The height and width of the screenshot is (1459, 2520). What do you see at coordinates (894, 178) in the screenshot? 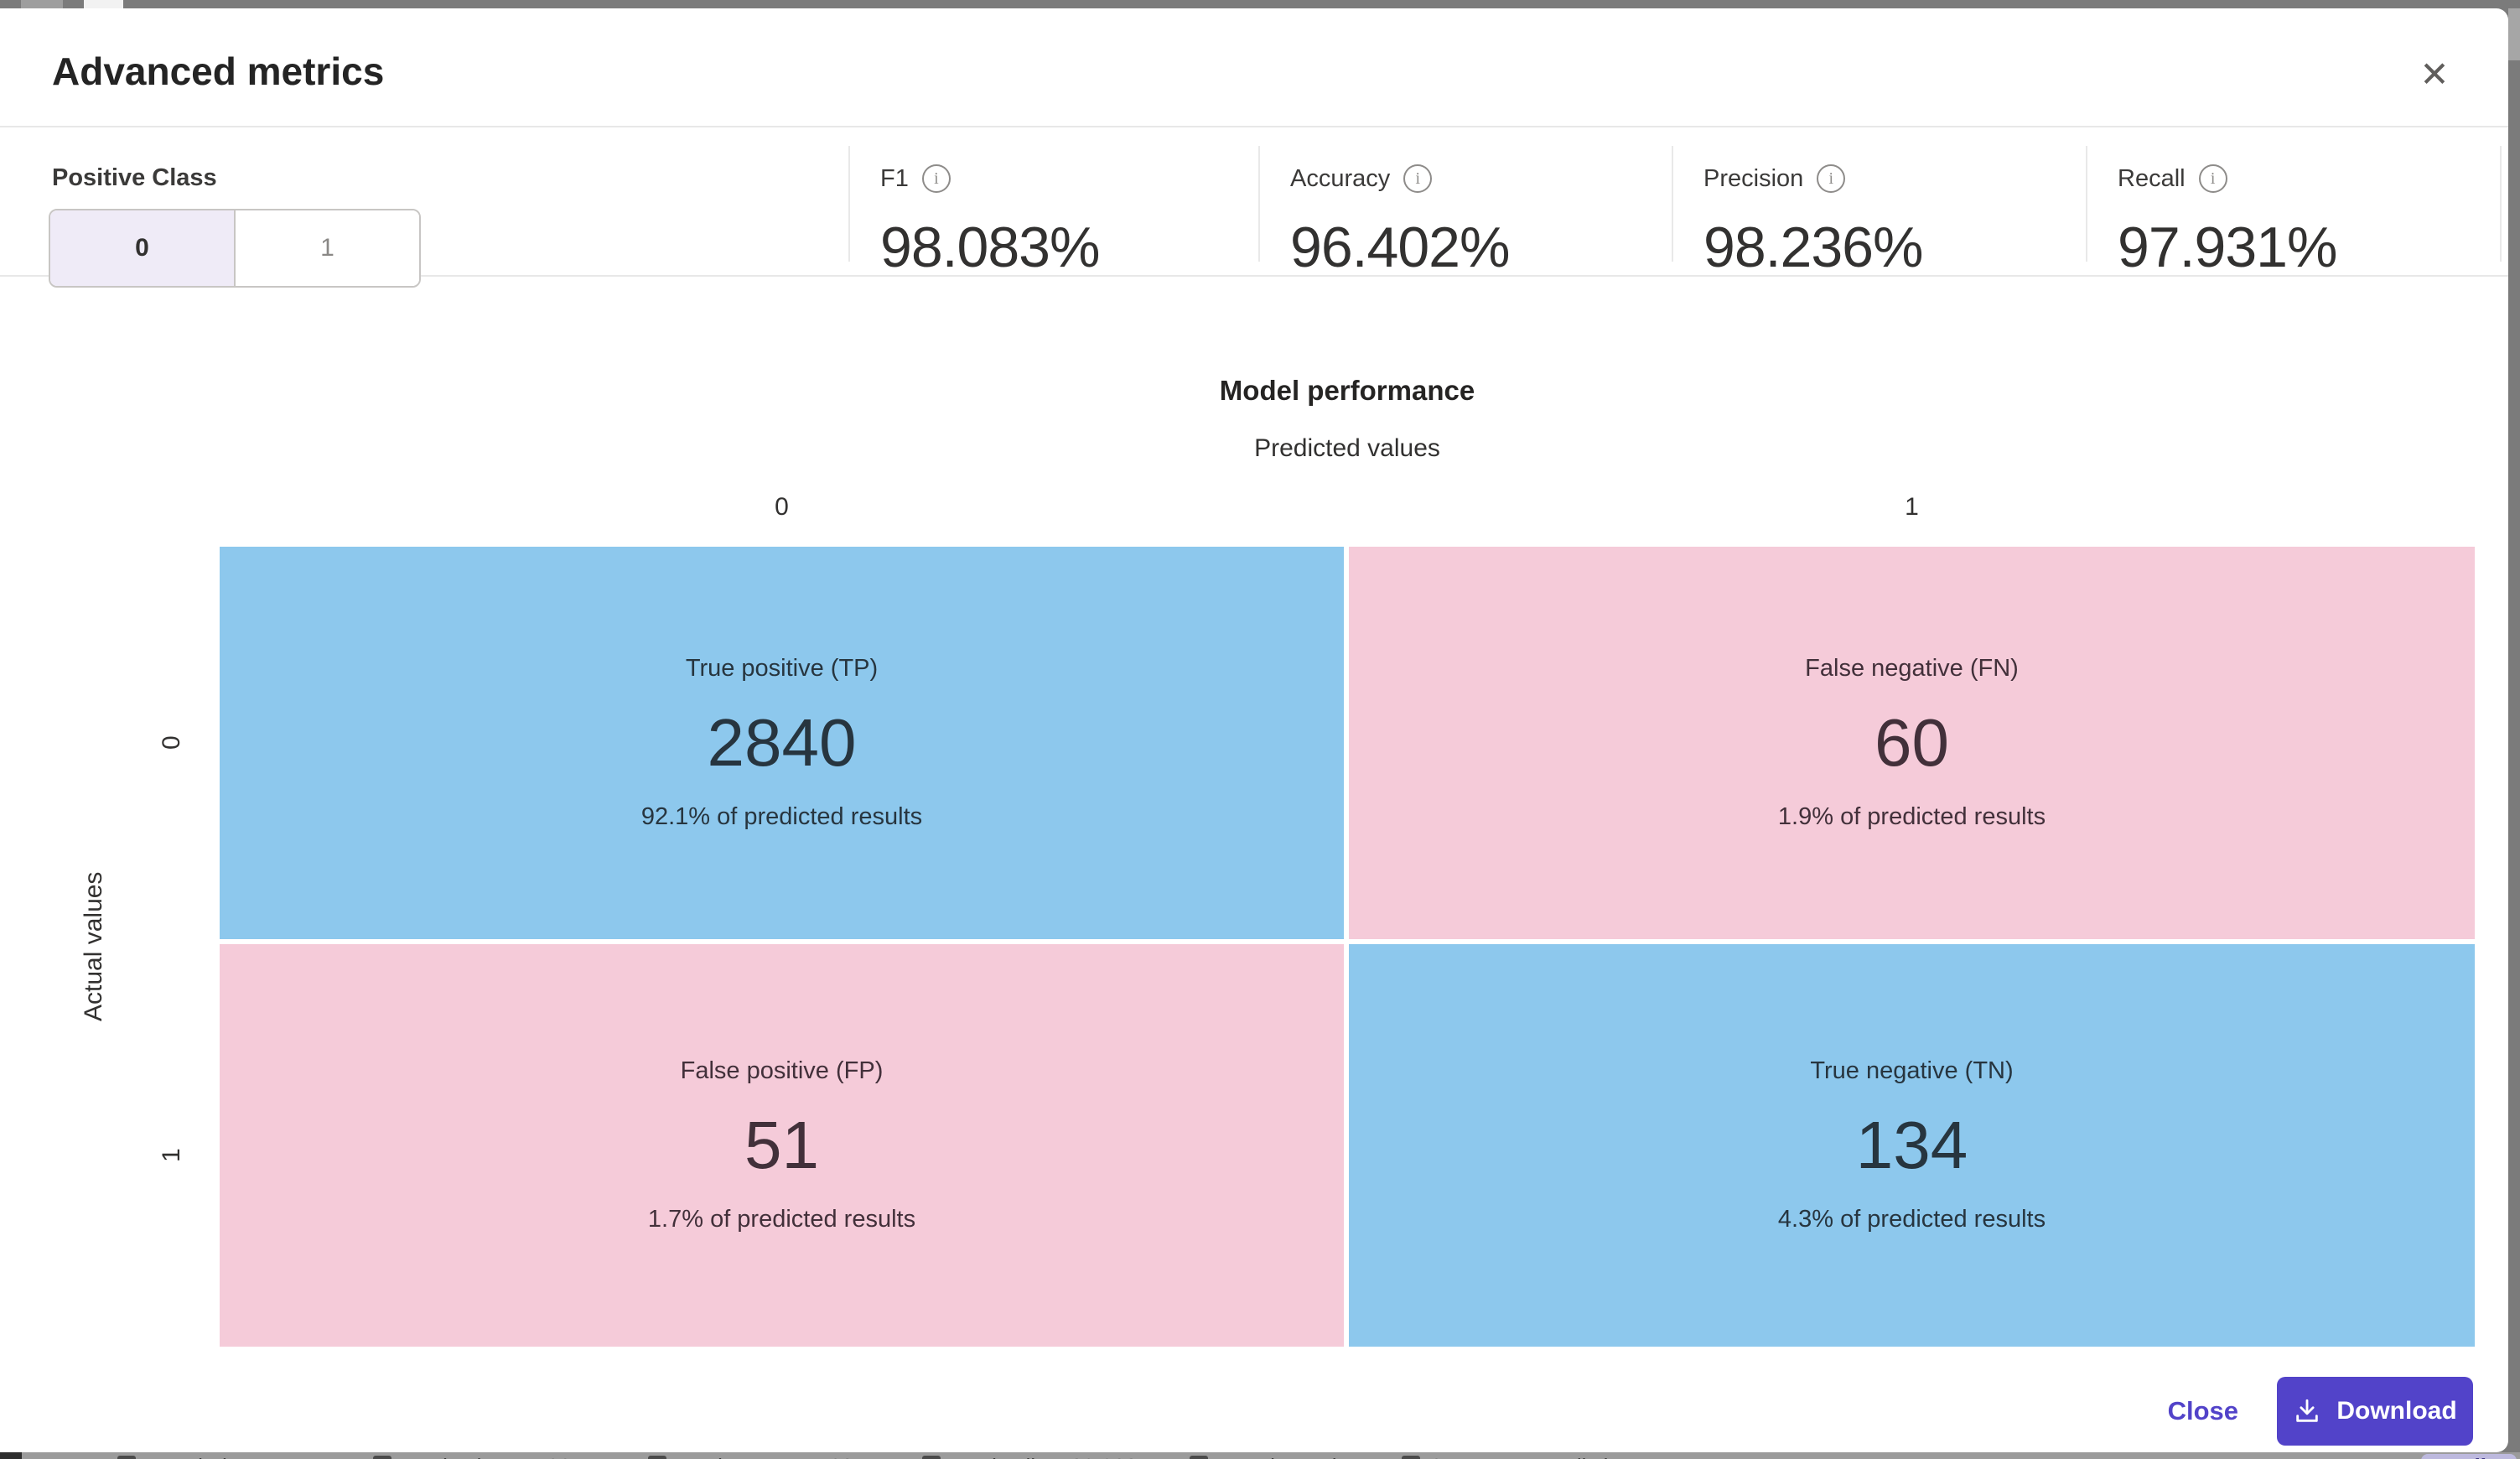
I see `metric-f1-label: F1` at bounding box center [894, 178].